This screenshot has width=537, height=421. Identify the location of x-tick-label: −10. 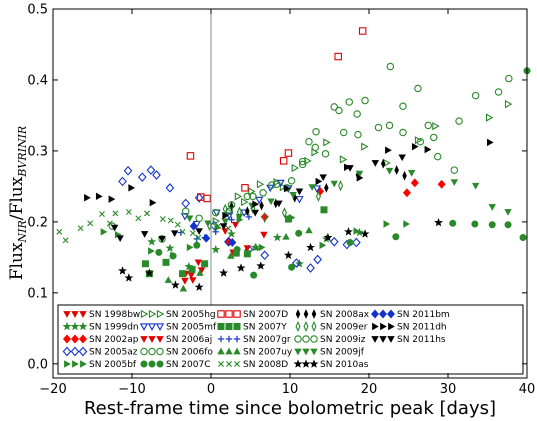
(131, 389).